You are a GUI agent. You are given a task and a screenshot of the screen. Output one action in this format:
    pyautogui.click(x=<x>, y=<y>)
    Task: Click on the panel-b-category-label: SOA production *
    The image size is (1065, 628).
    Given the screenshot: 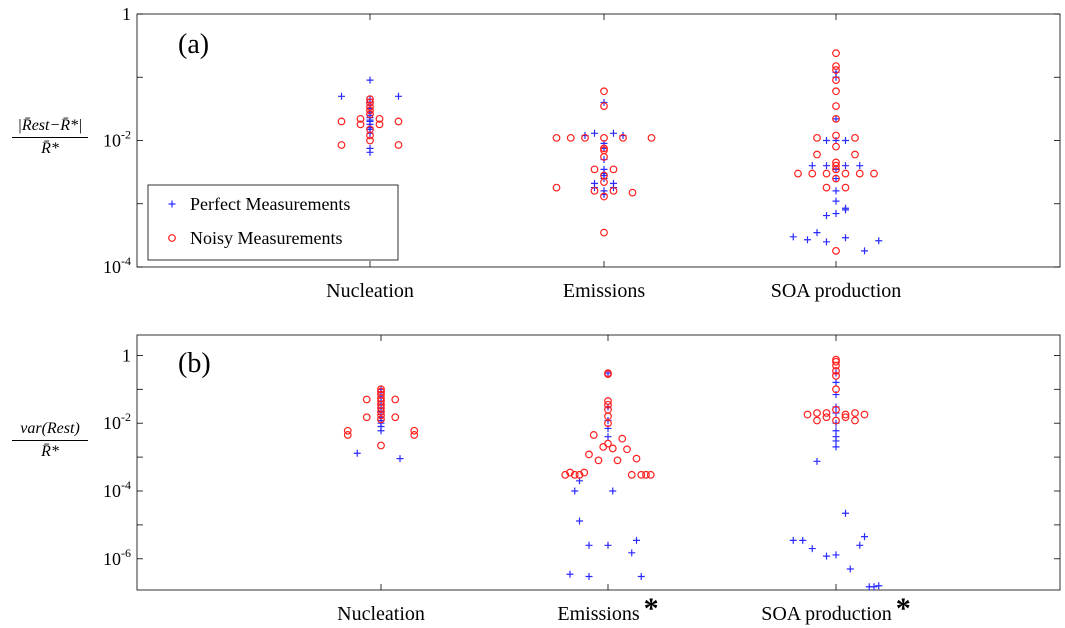 What is the action you would take?
    pyautogui.click(x=836, y=608)
    